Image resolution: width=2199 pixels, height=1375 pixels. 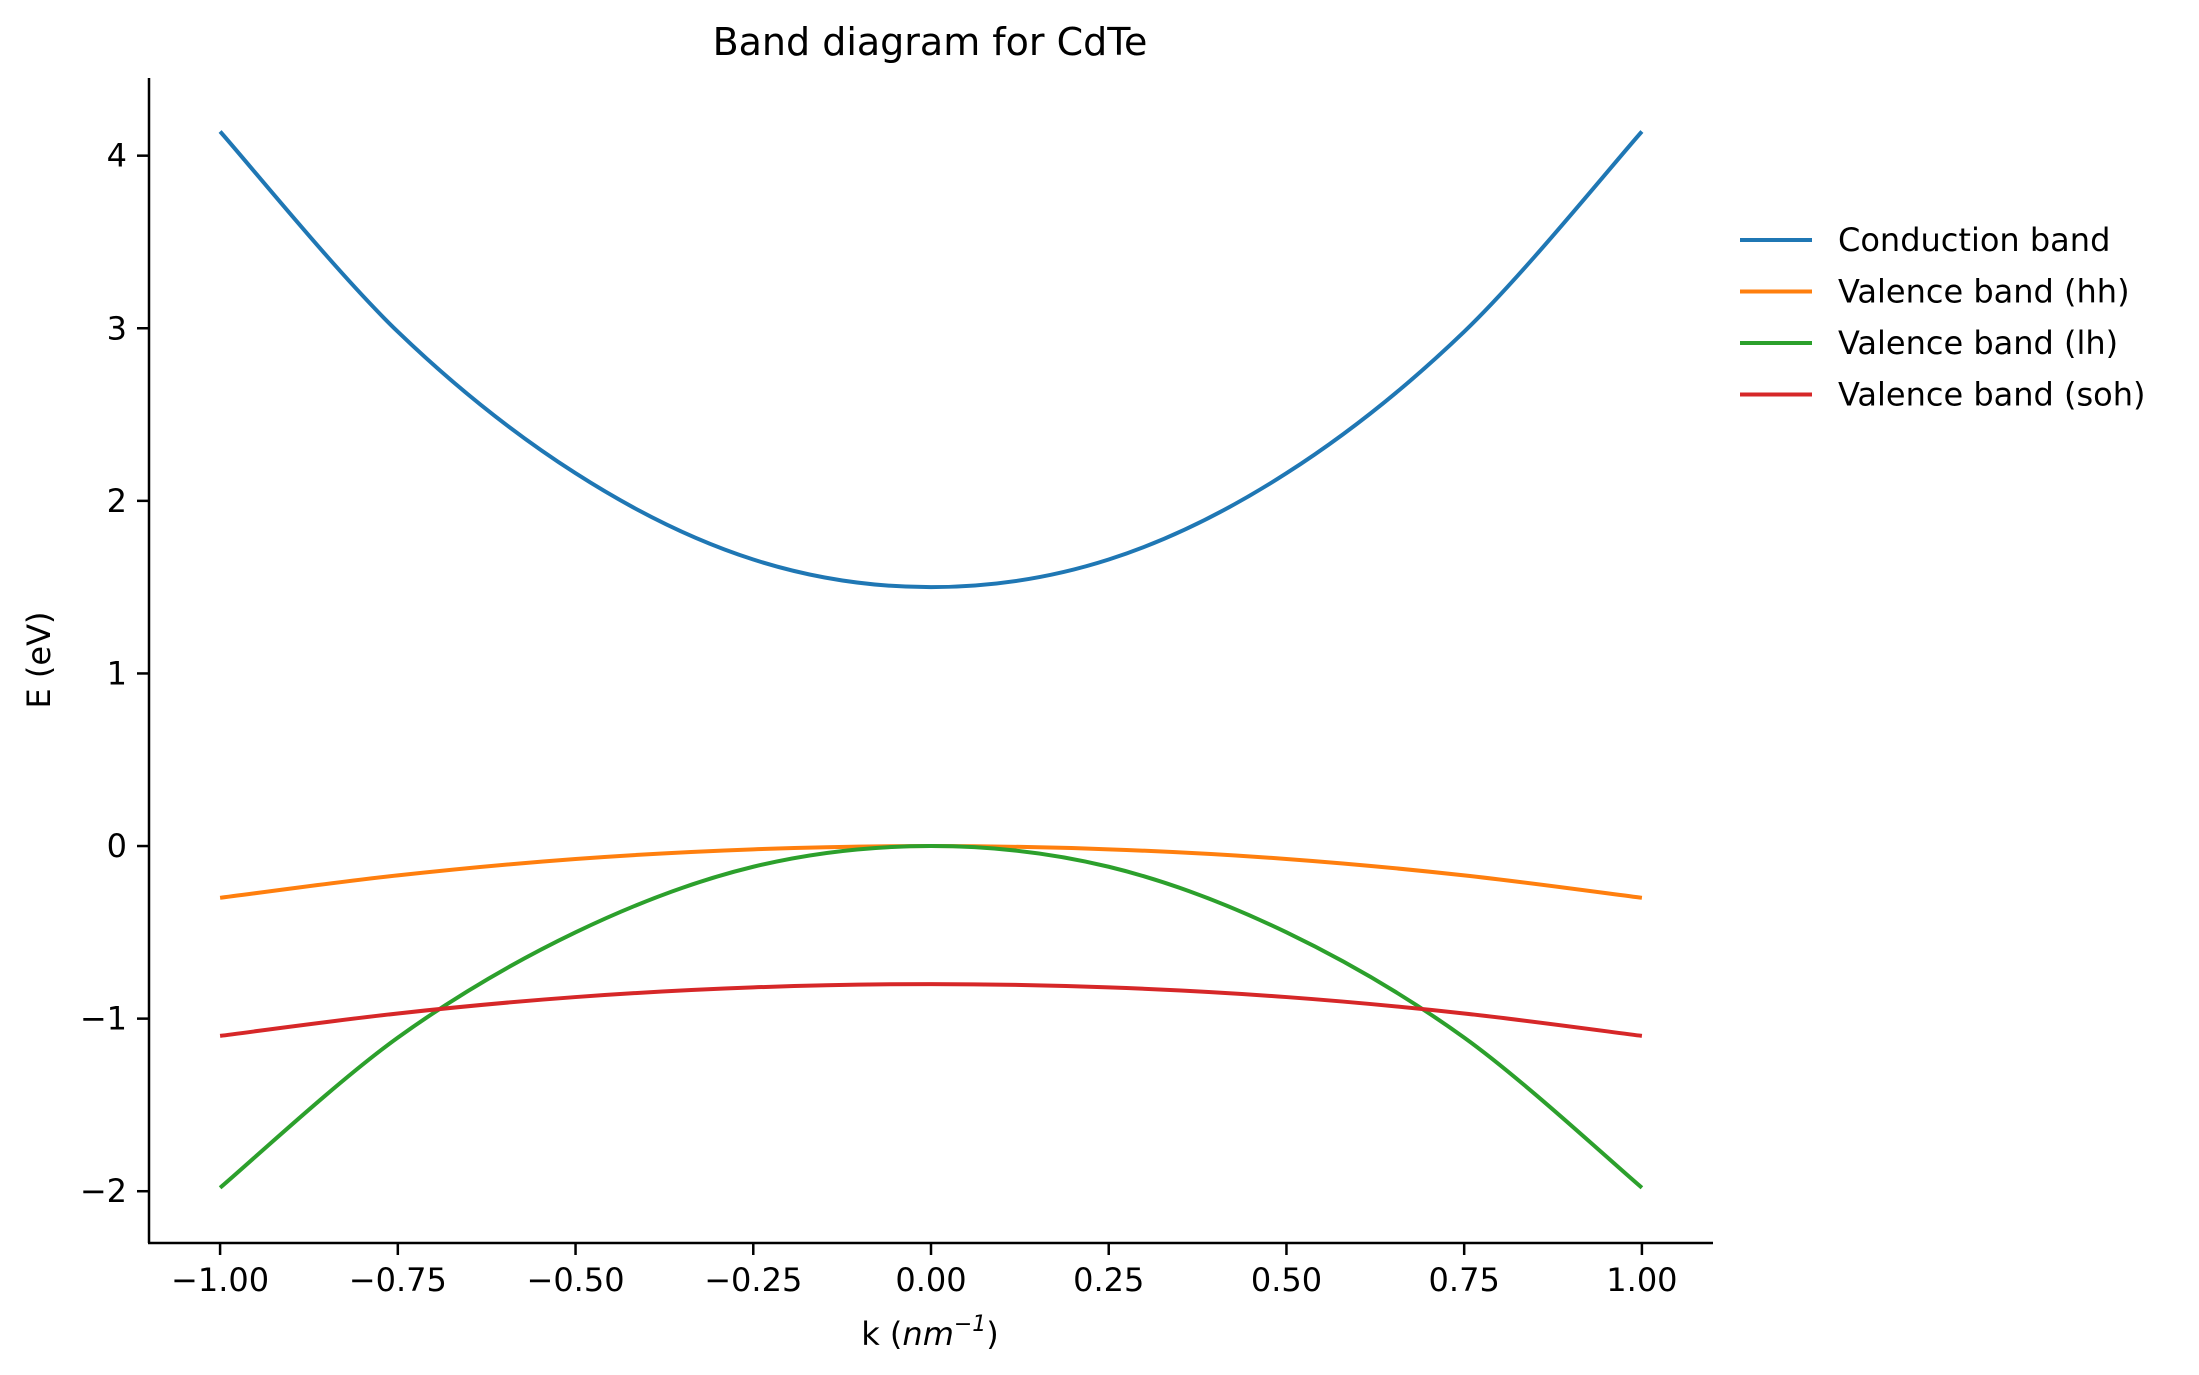 I want to click on legend-label-conduction-band: Conduction band, so click(x=1974, y=240).